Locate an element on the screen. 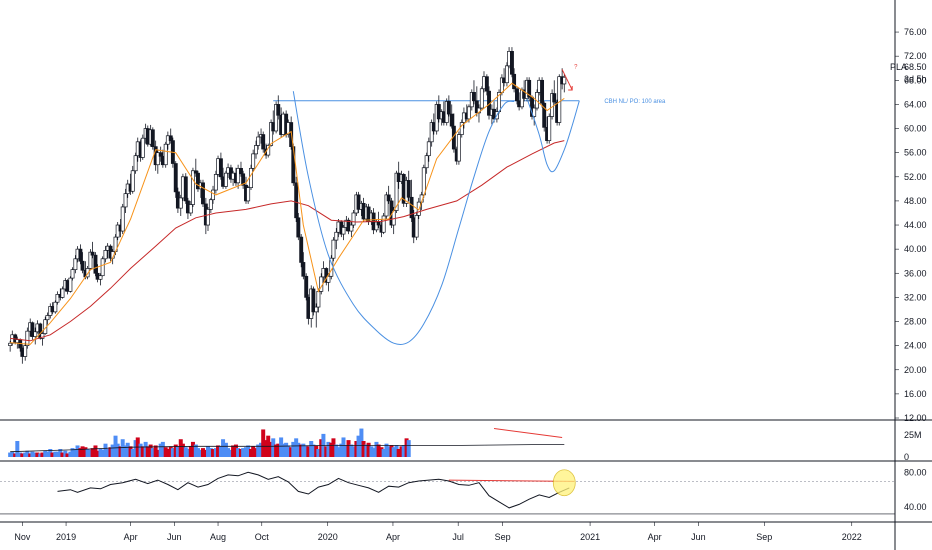 Image resolution: width=932 pixels, height=550 pixels. volume-tick-label: 0 is located at coordinates (906, 457).